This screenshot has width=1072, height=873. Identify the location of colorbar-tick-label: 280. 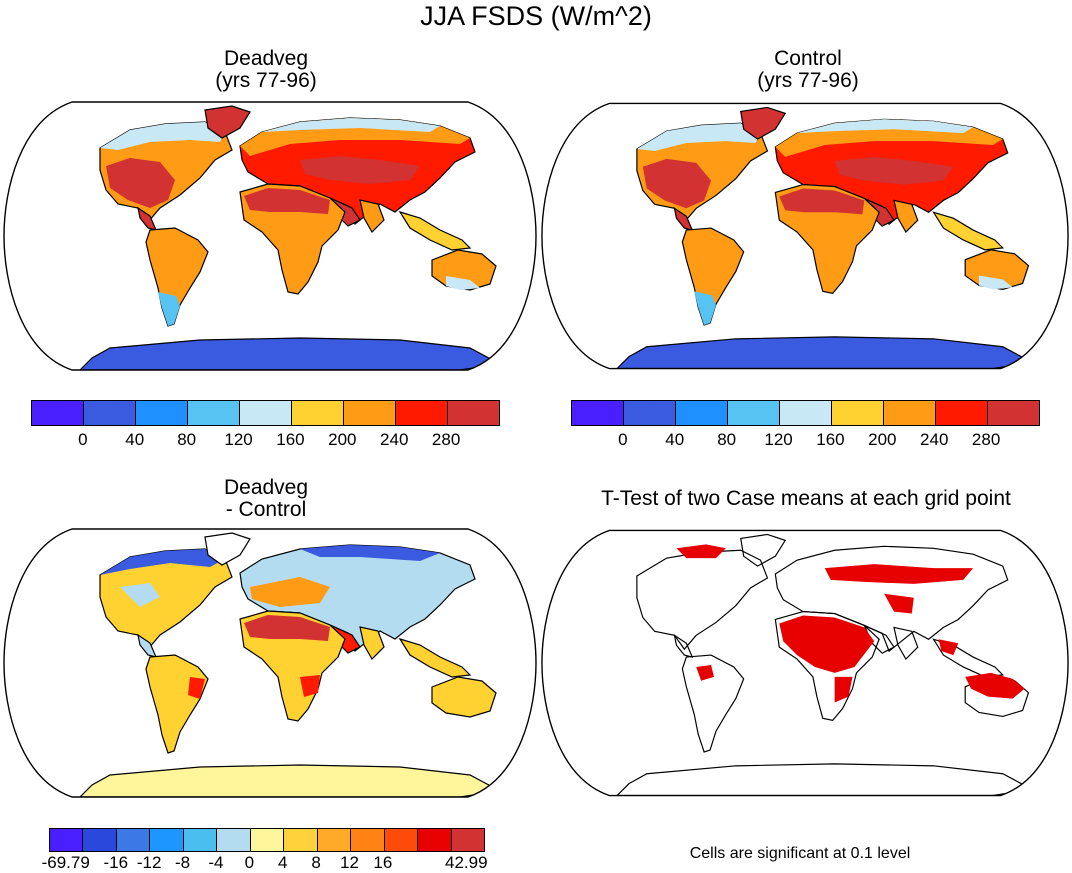
(986, 439).